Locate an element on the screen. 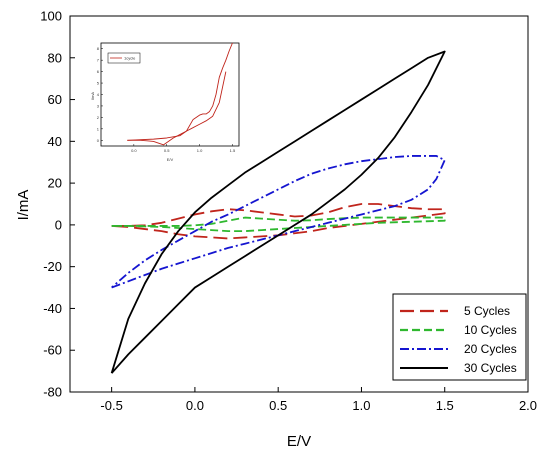 The image size is (550, 459). x-tick-label: 2.0 is located at coordinates (528, 405).